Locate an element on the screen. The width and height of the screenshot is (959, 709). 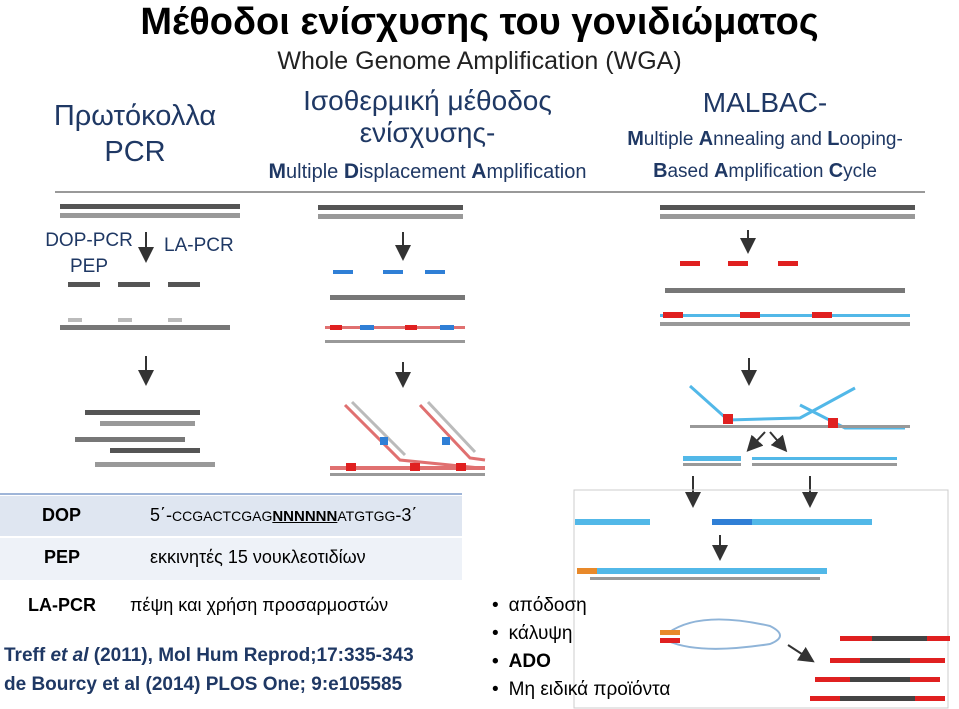
mda-rest-m: ultiple is located at coordinates (315, 172).